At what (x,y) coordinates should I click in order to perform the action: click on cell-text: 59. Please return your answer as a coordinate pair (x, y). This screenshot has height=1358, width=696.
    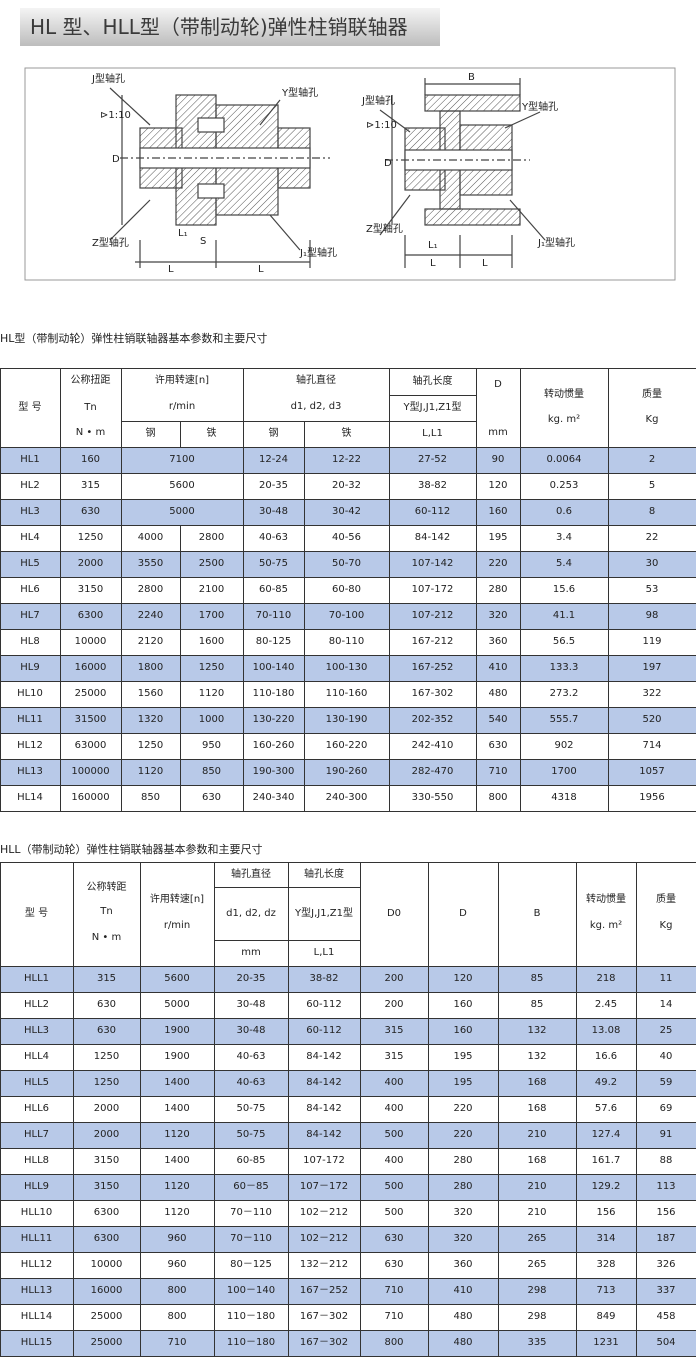
    Looking at the image, I should click on (666, 1082).